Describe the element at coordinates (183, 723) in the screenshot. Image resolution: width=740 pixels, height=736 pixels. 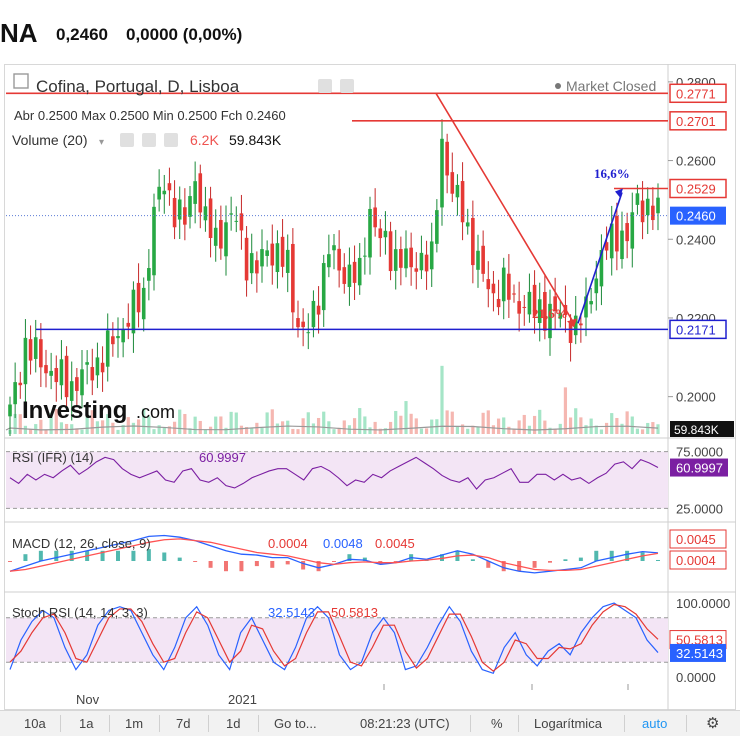
I see `range-7d-button: 7d` at that location.